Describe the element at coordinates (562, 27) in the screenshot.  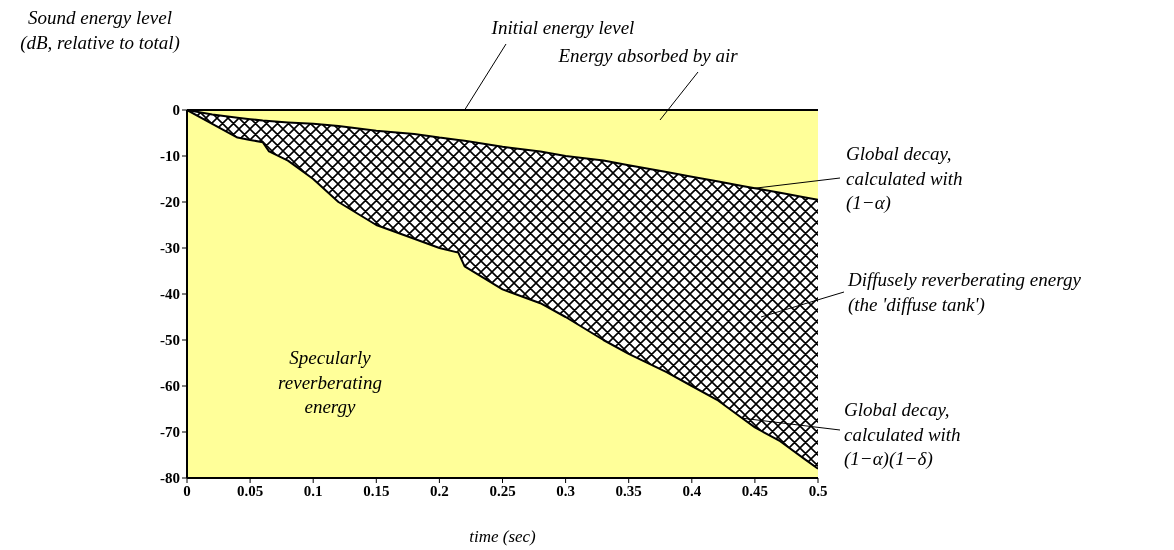
I see `annotation: Initial energy level` at that location.